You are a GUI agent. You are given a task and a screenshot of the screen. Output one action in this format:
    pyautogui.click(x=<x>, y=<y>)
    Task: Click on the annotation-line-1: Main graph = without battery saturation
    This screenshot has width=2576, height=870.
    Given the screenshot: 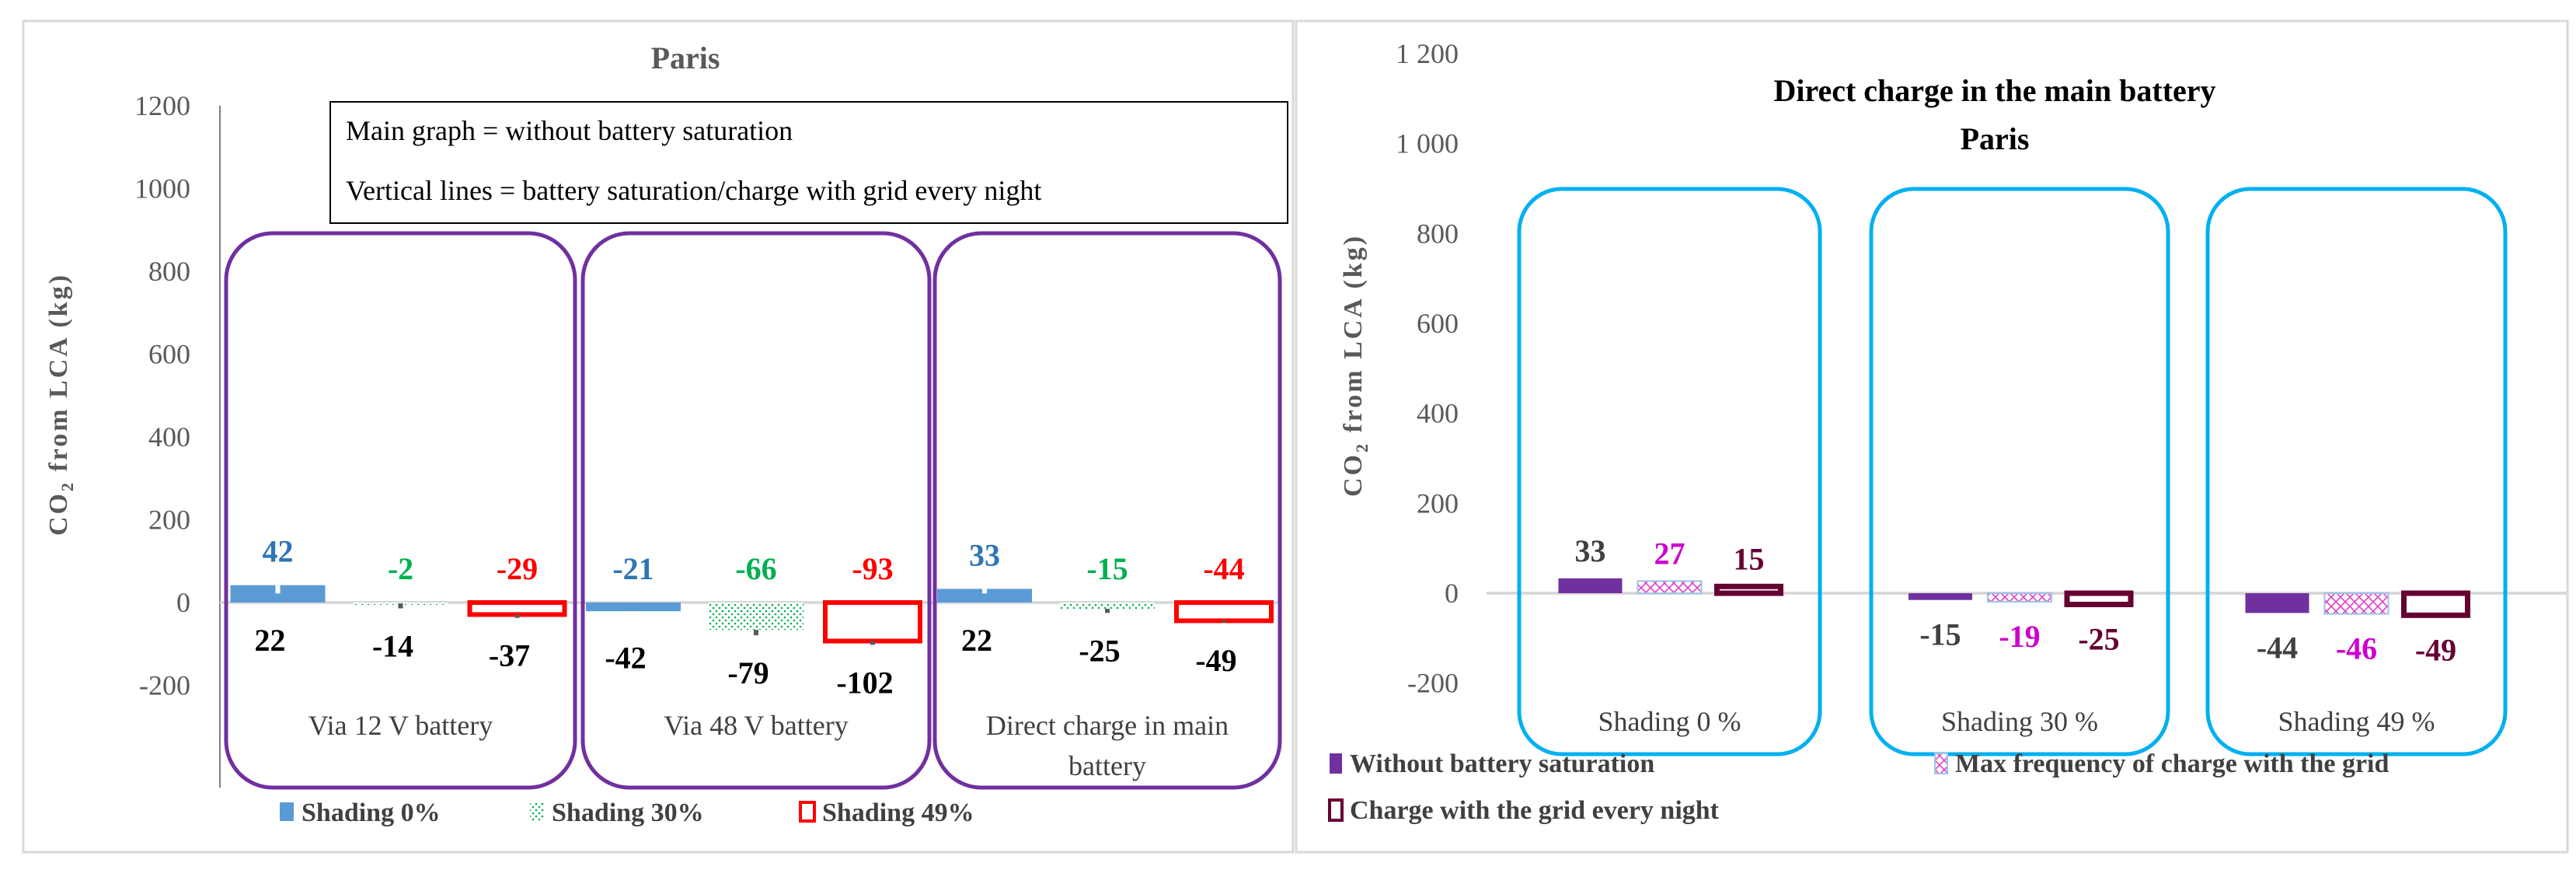 What is the action you would take?
    pyautogui.click(x=569, y=130)
    